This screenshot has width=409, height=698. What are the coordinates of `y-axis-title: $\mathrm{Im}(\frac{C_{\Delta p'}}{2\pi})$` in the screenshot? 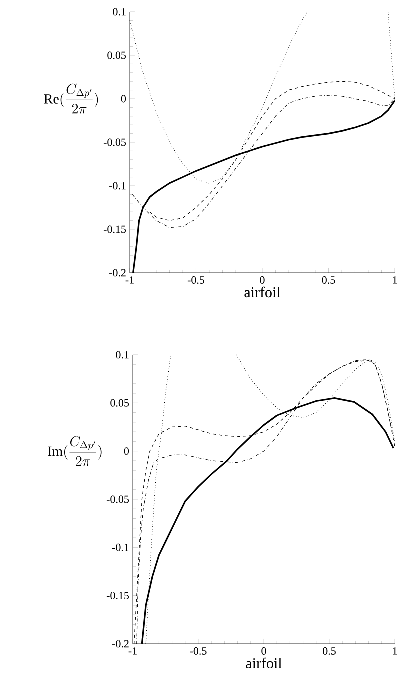 It's located at (75, 451).